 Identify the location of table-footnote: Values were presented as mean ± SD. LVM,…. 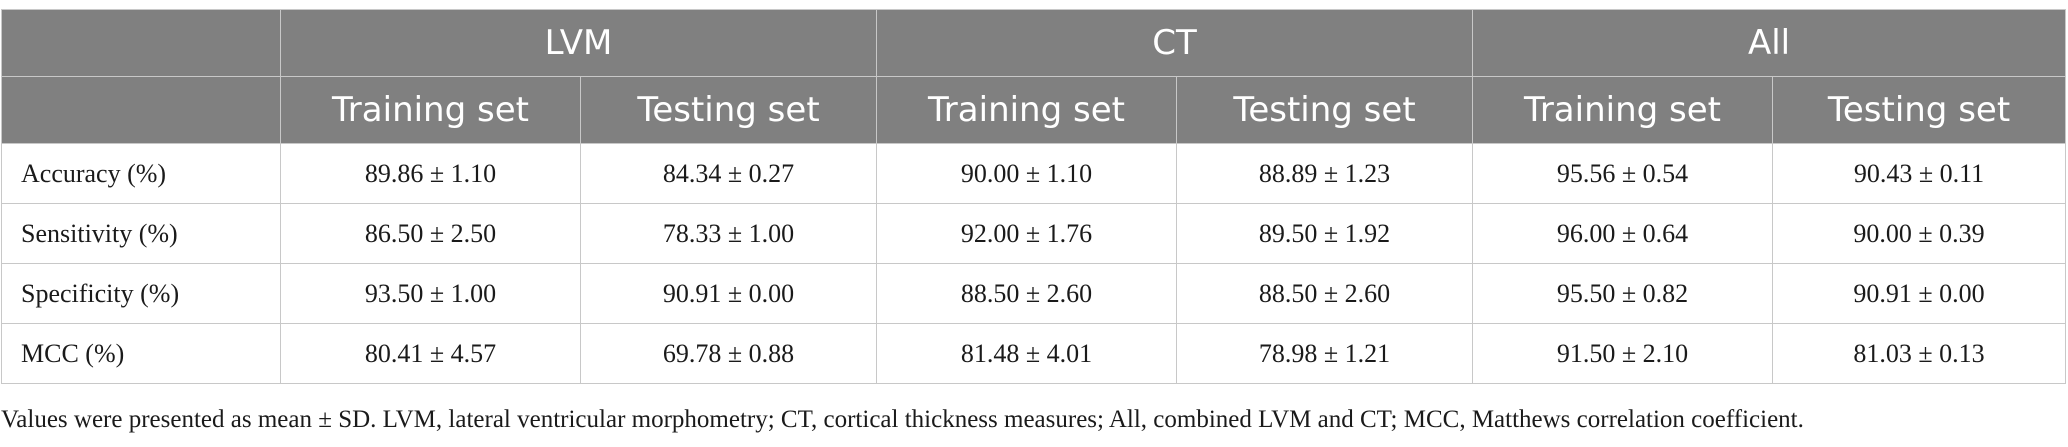
(902, 419).